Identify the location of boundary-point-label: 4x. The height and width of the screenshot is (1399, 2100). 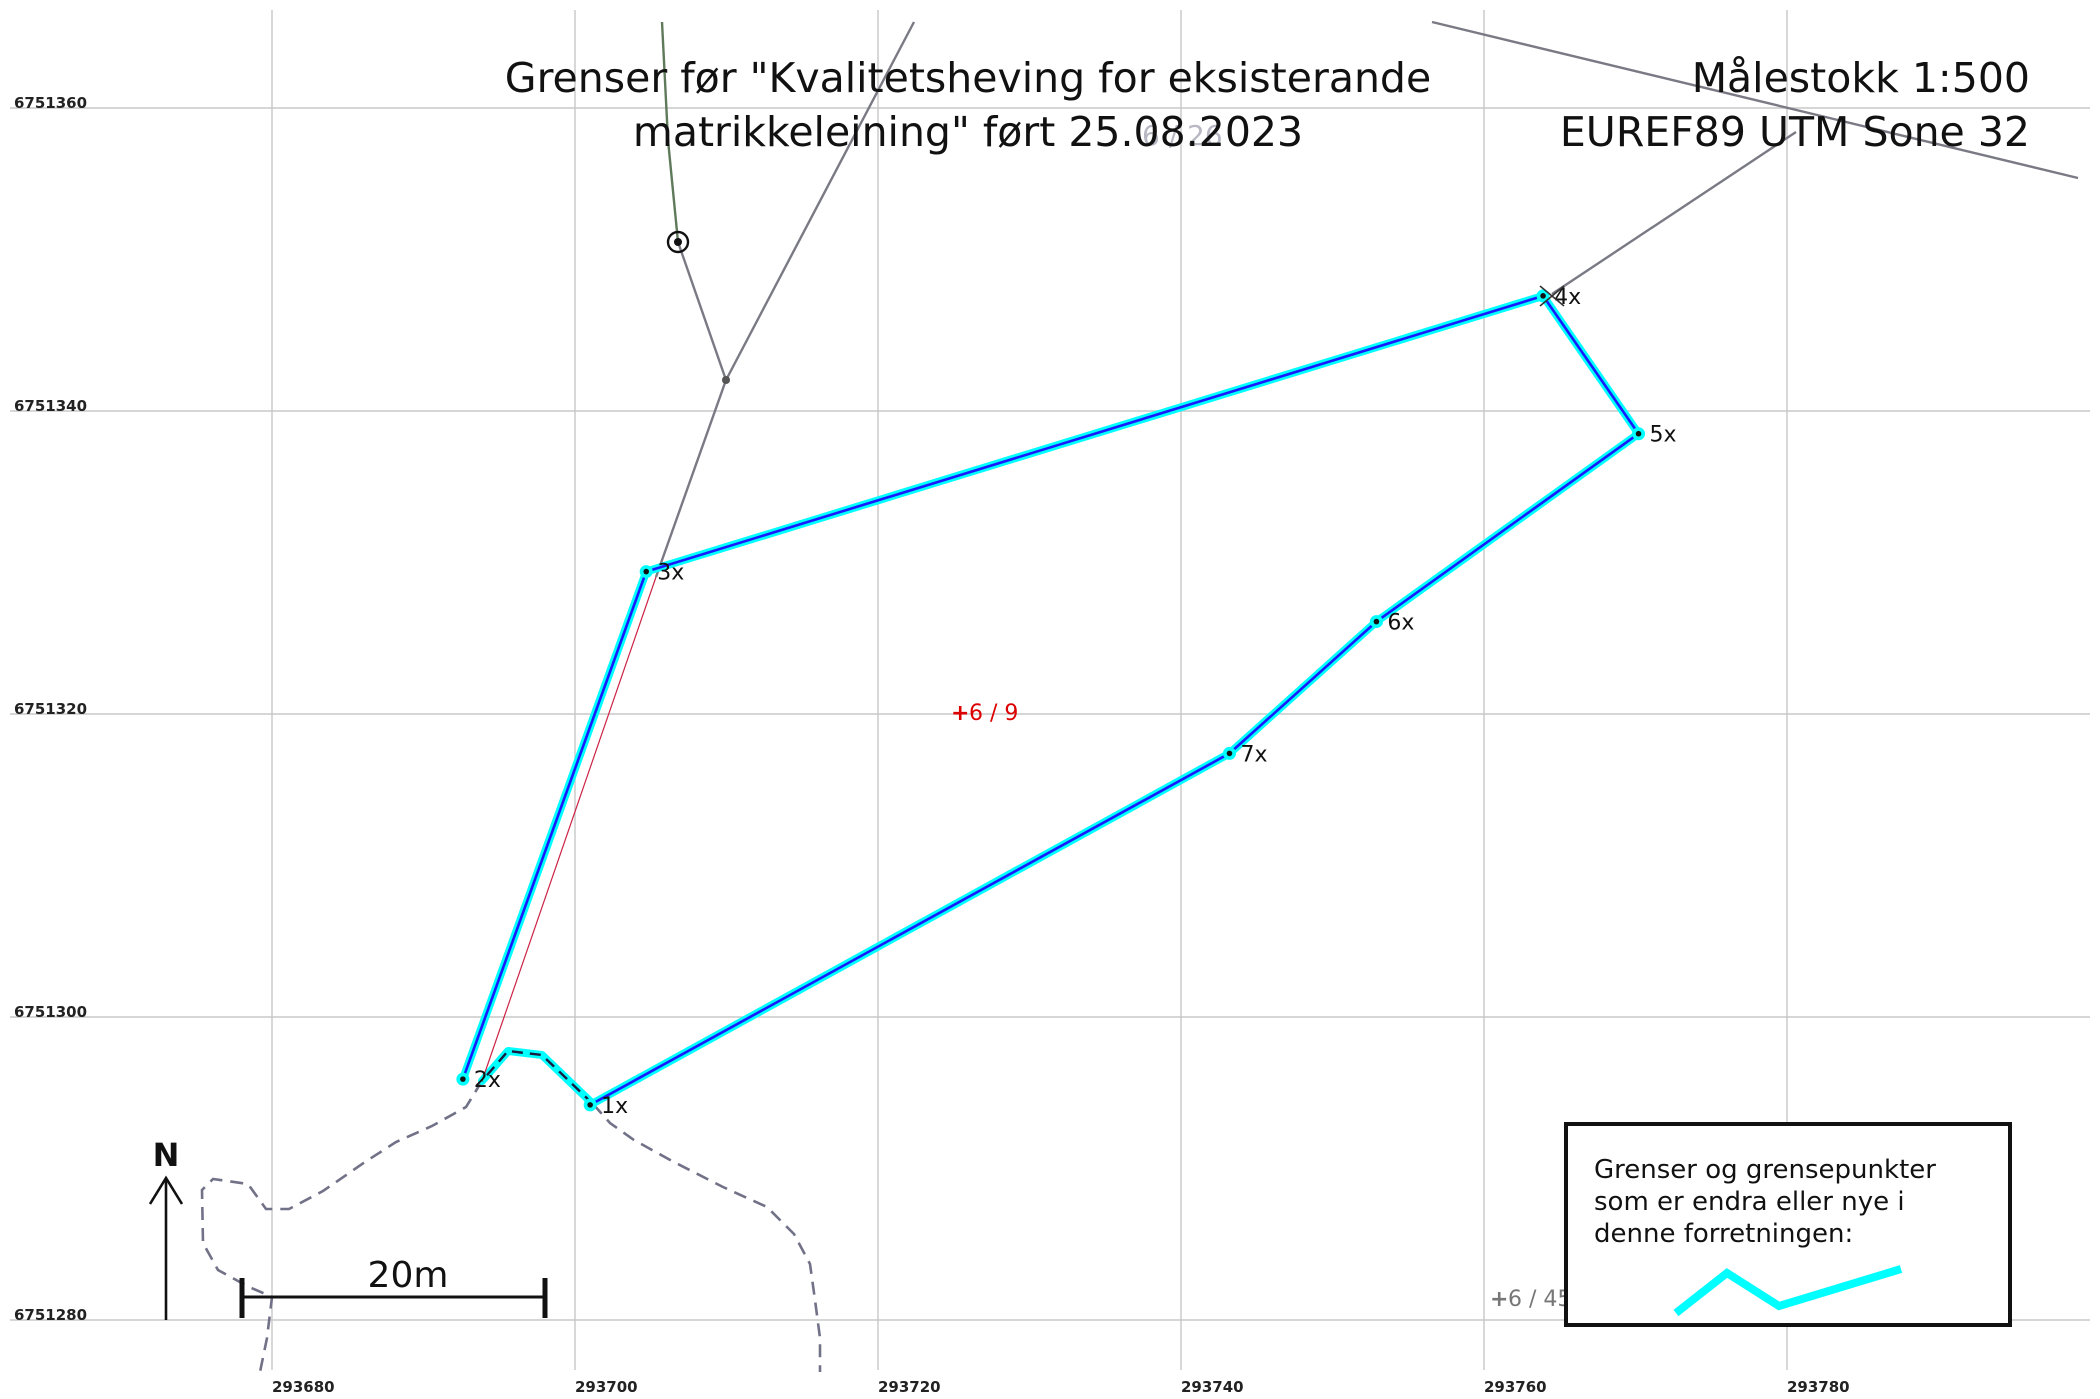
(1567, 297).